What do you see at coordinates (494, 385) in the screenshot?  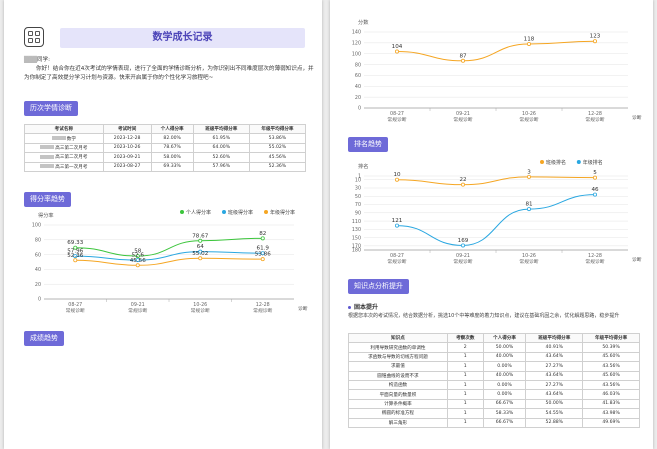 I see `table-row: 构造函数 1 0.00% 27.27% 43.56%` at bounding box center [494, 385].